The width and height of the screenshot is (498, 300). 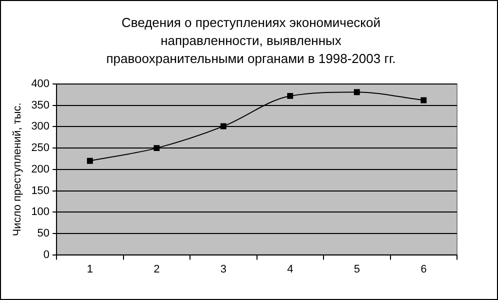 What do you see at coordinates (357, 269) in the screenshot?
I see `x-tick-label: 5` at bounding box center [357, 269].